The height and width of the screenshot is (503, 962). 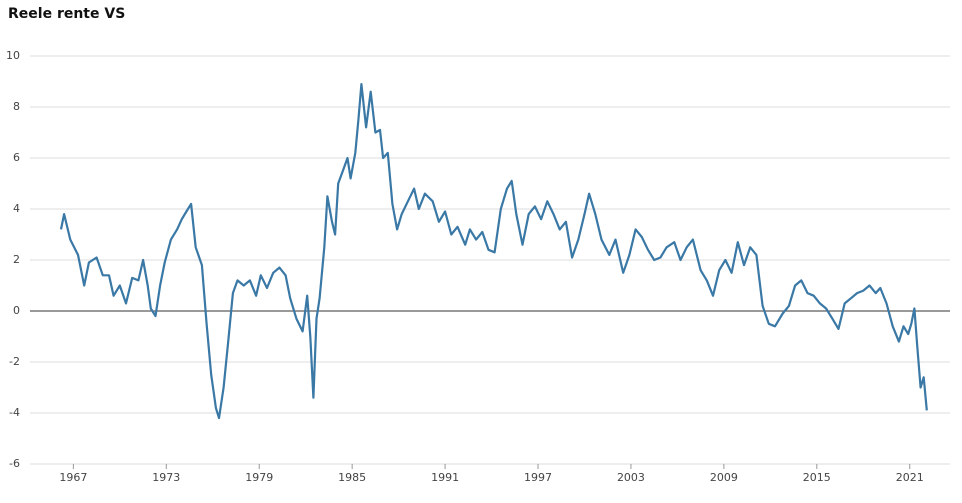 I want to click on x-tick-label: 2021, so click(x=910, y=477).